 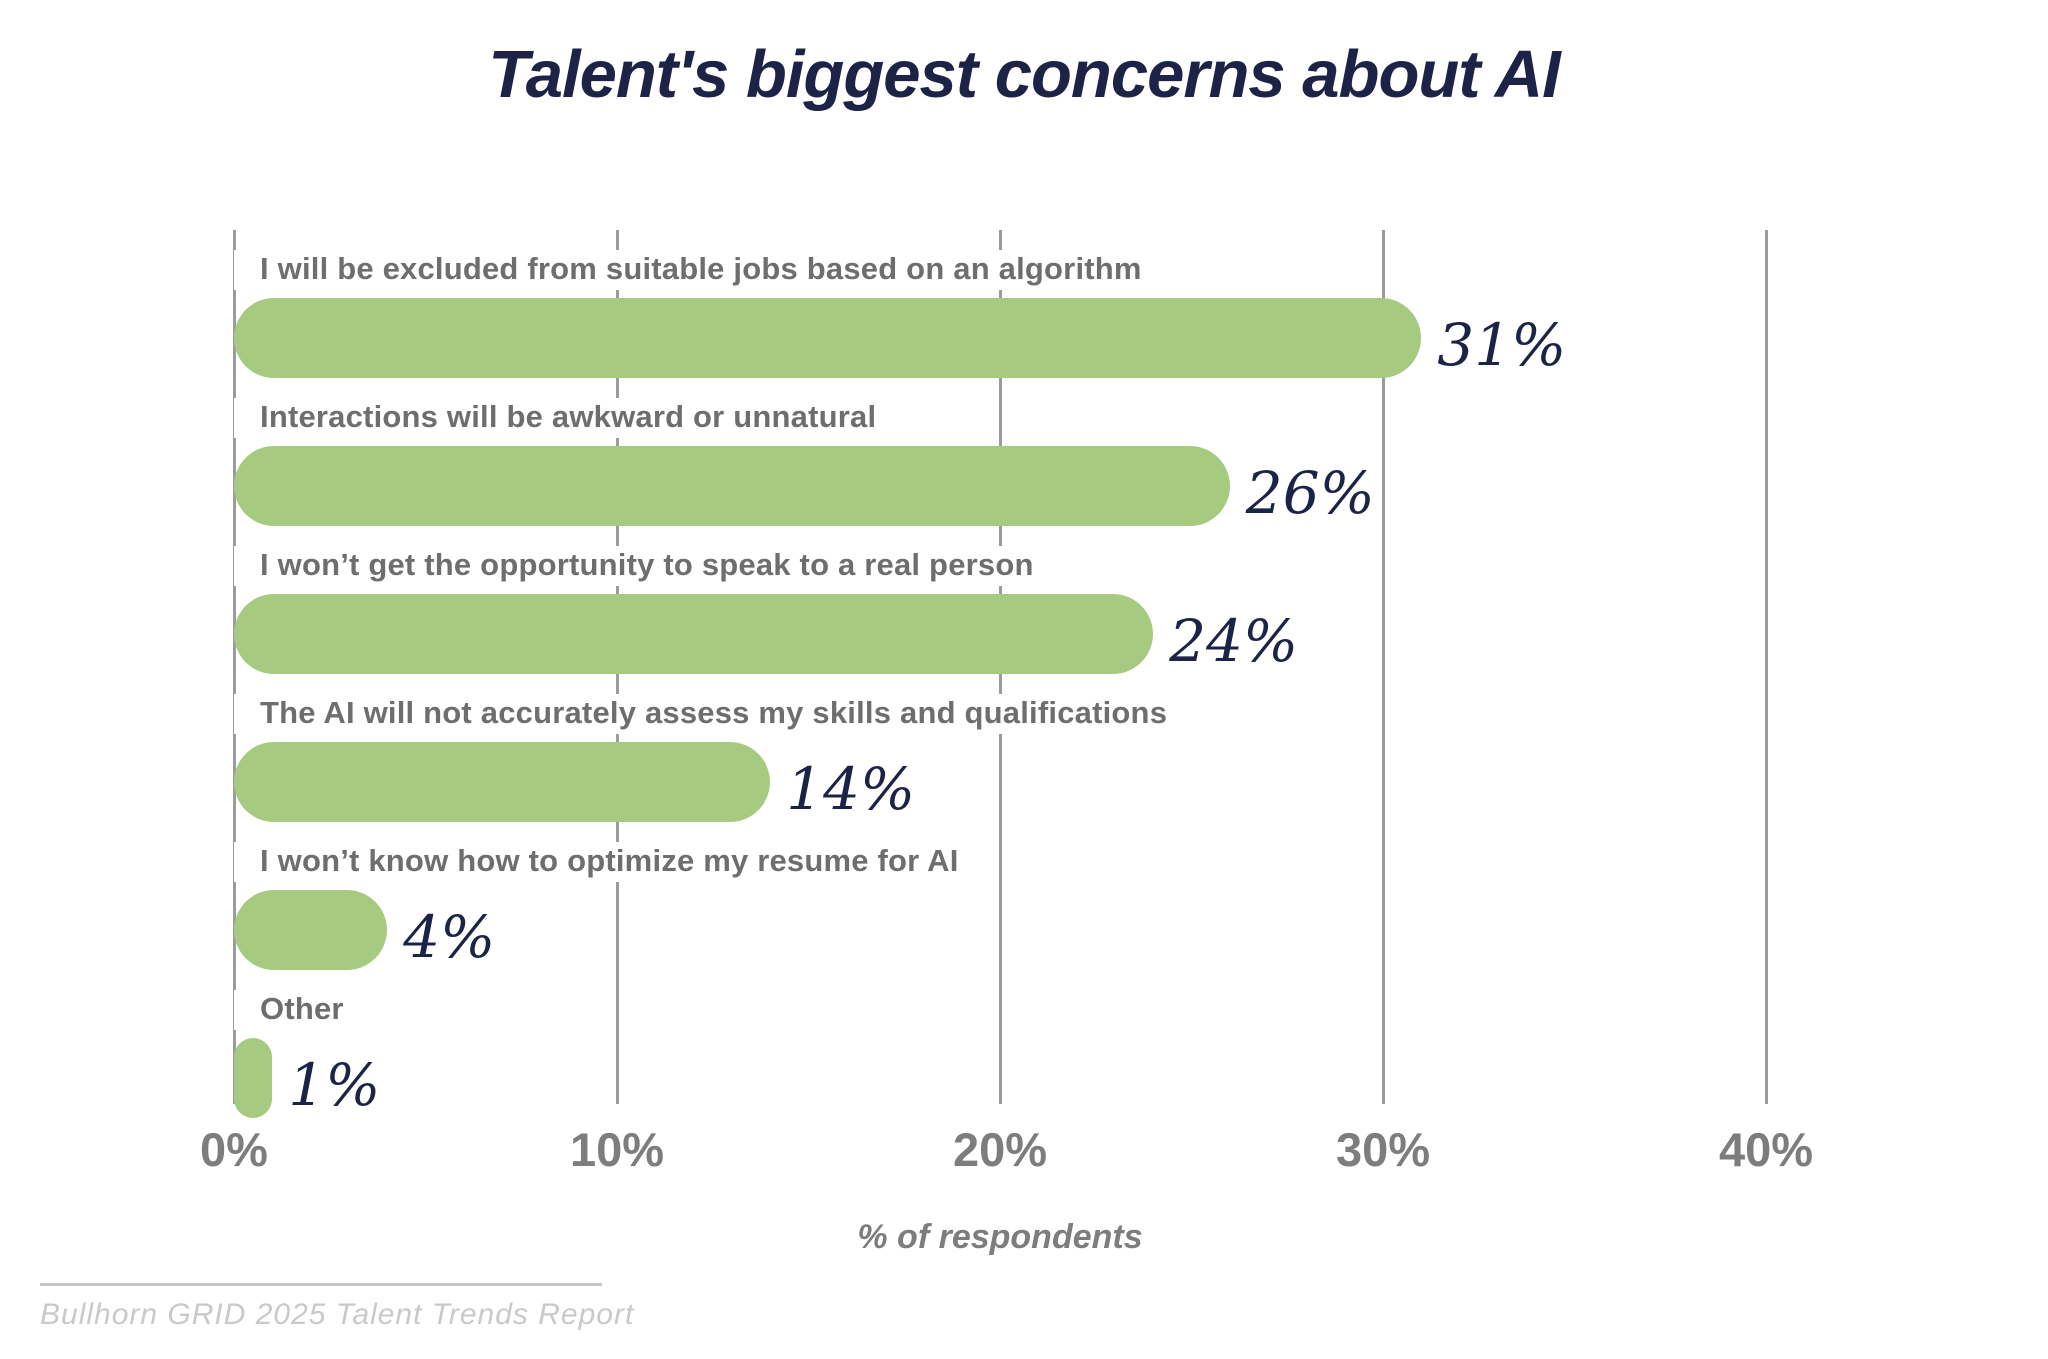 I want to click on bar-value-label: 4%, so click(x=449, y=937).